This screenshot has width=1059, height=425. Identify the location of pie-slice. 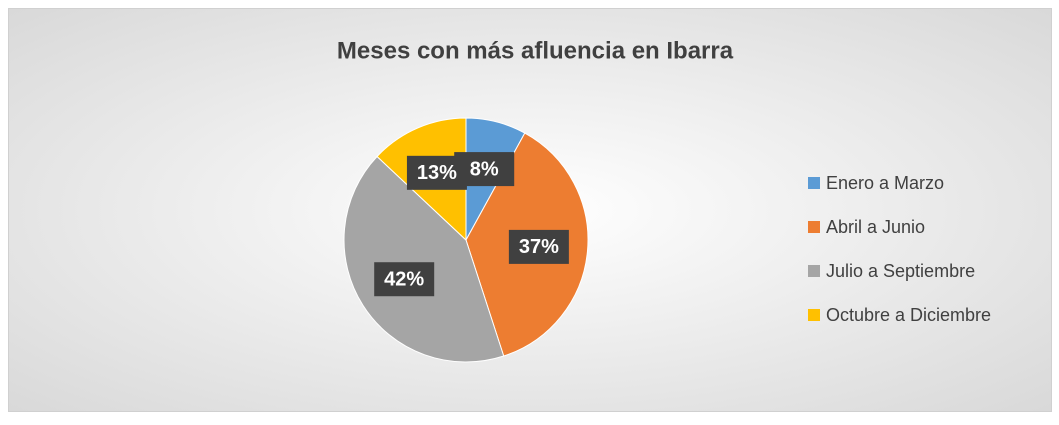
(424, 259).